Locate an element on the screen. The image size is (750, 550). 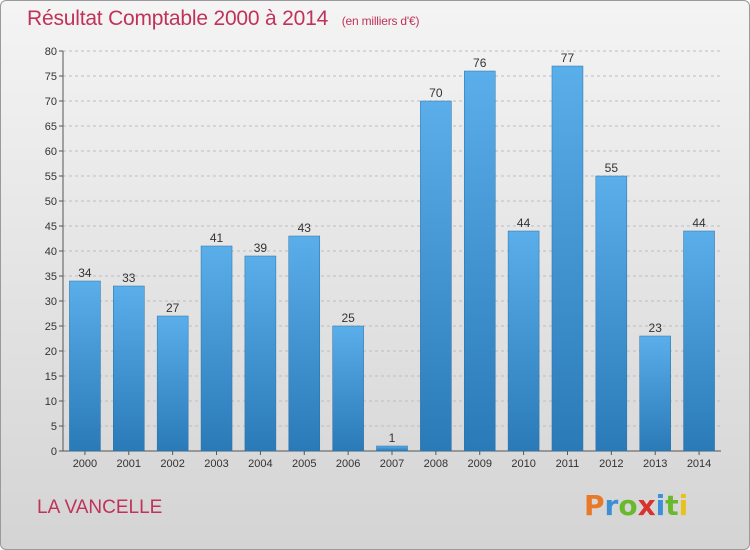
y-tick-label: 55 is located at coordinates (51, 177).